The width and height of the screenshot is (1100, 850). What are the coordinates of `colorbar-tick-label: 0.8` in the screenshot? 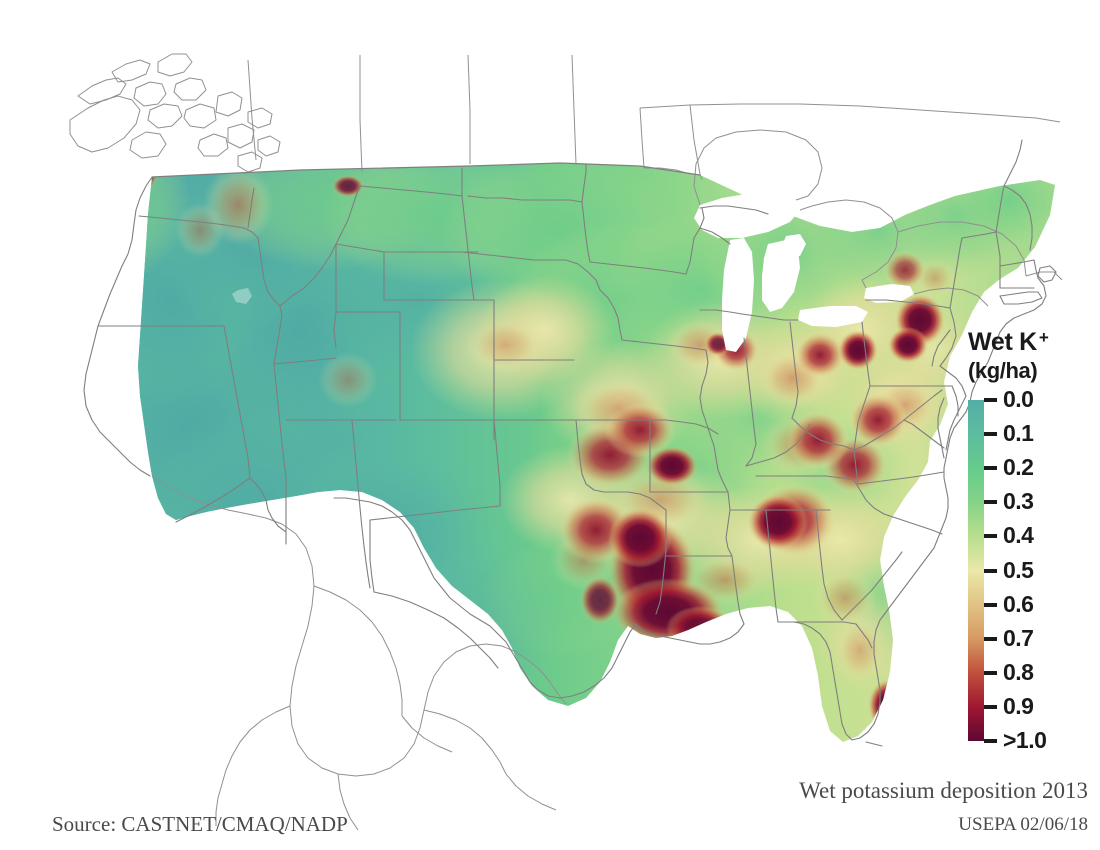 It's located at (1018, 671).